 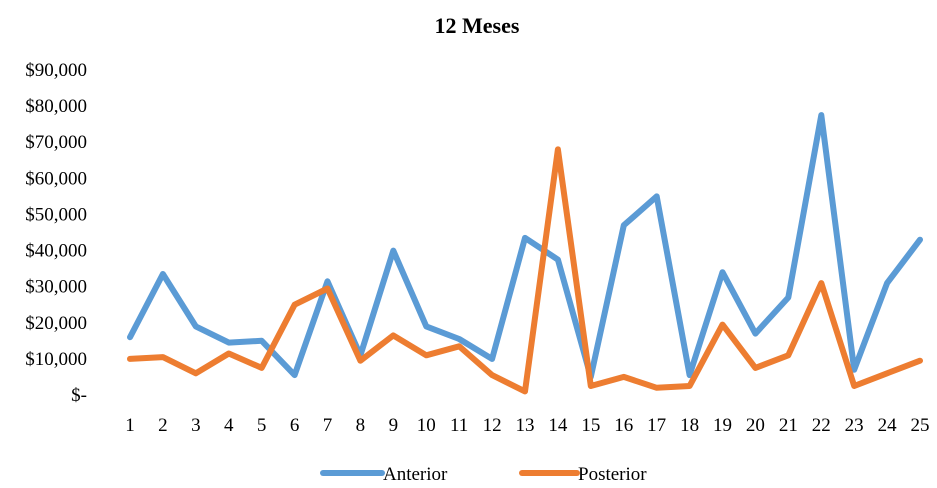 I want to click on x-tick-label: 23, so click(x=854, y=425).